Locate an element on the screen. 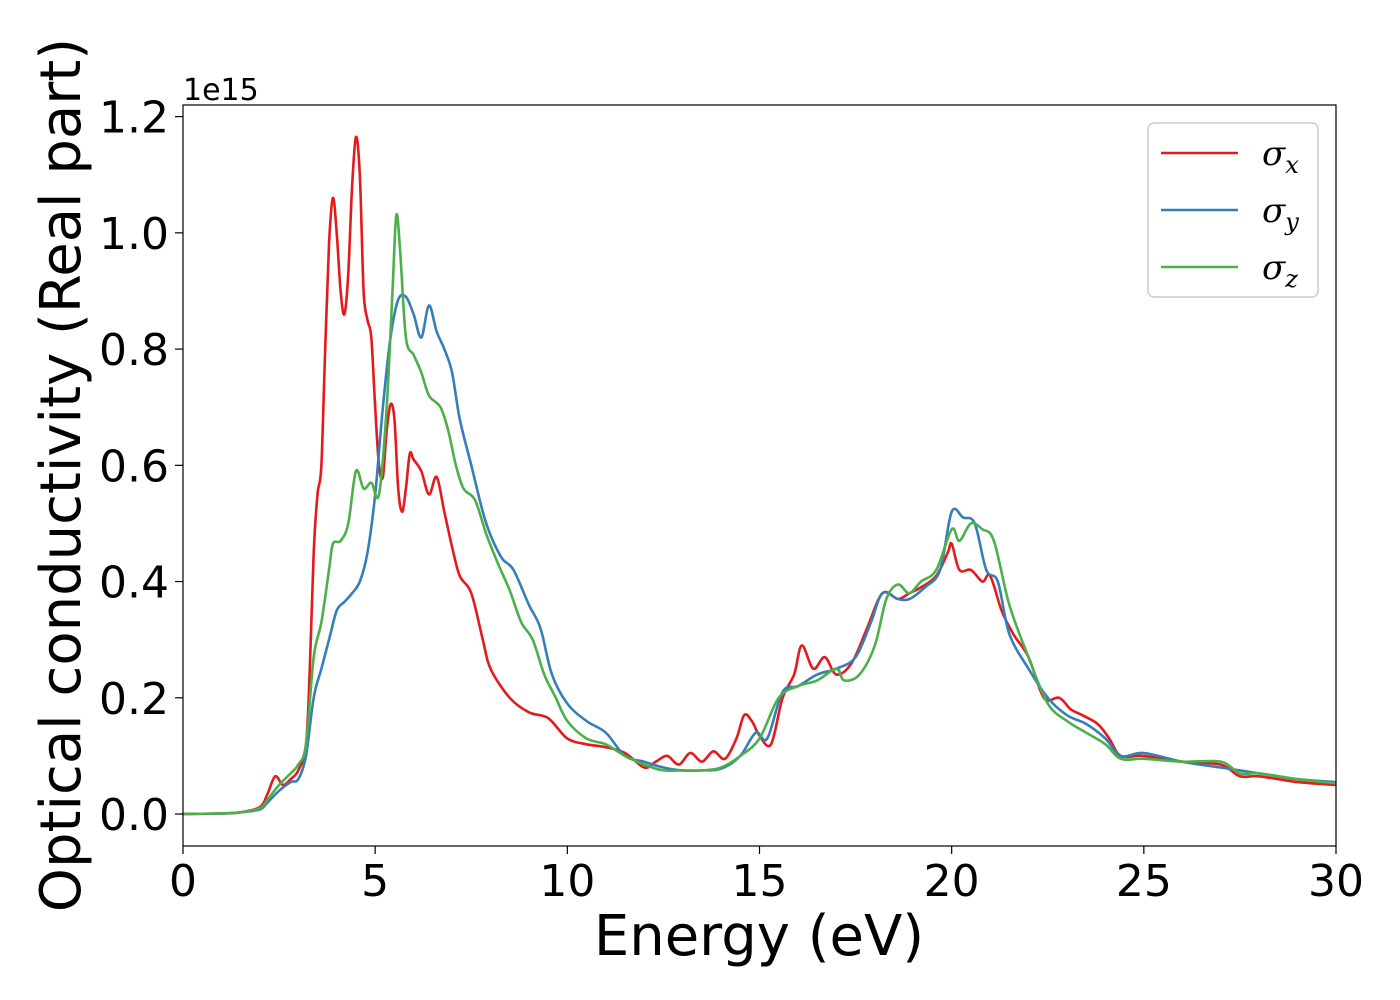  x-tick-label: 30 is located at coordinates (1336, 881).